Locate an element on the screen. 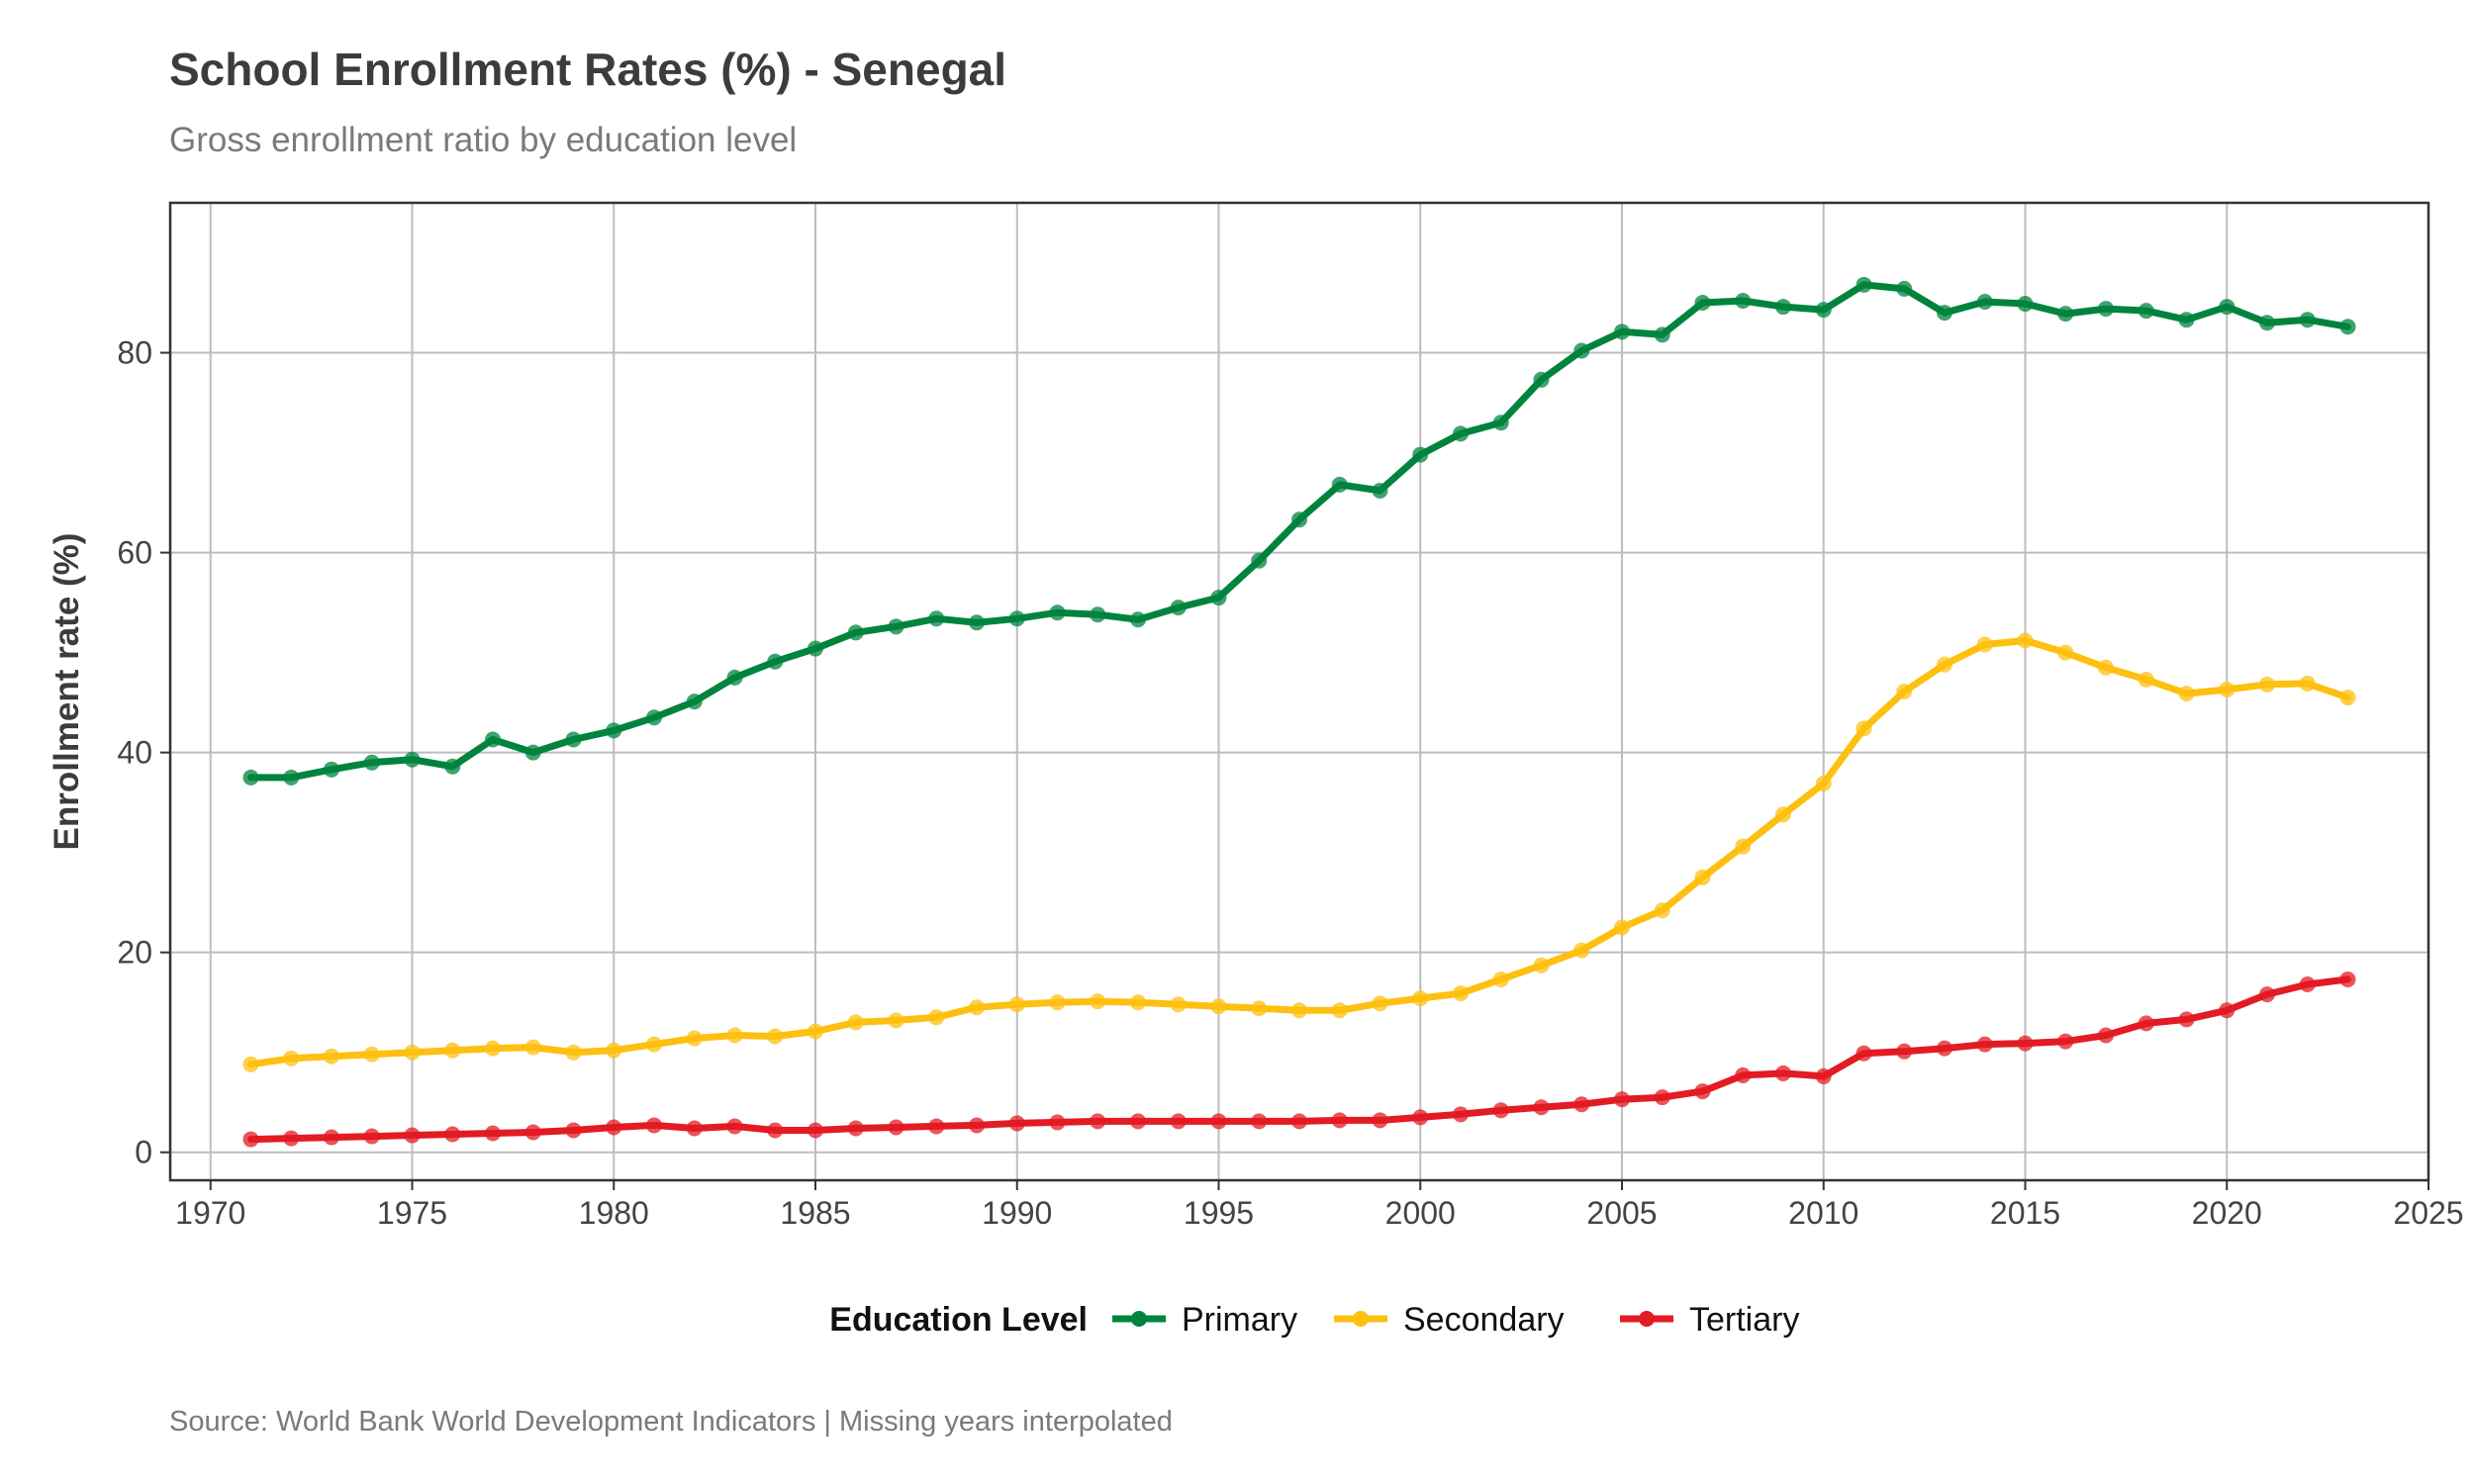  x-tick-label: 2005 is located at coordinates (1622, 1213).